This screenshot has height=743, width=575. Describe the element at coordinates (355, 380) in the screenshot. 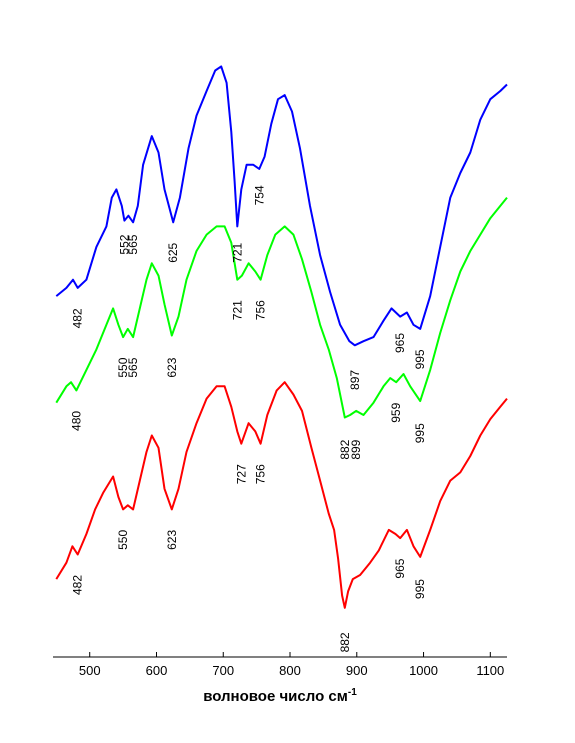

I see `peak-label: 897` at that location.